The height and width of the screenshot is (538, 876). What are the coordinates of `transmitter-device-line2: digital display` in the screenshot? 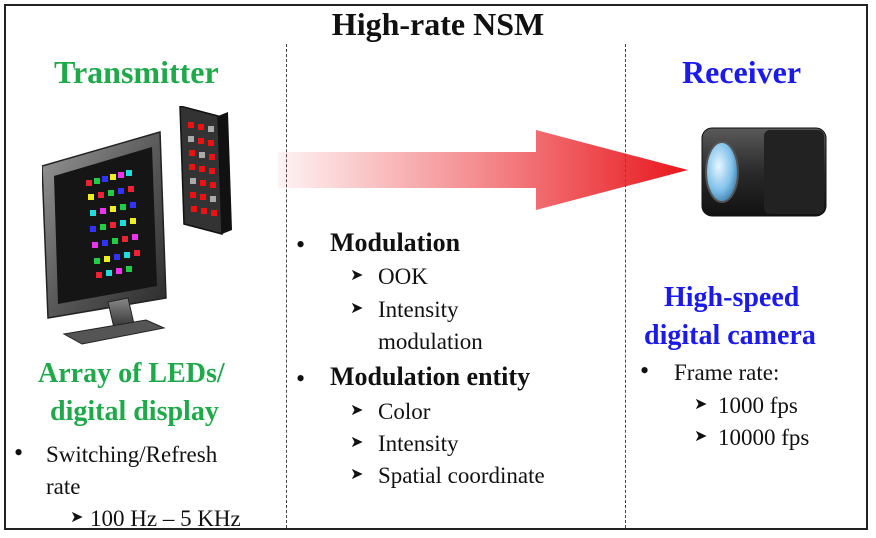 It's located at (134, 411).